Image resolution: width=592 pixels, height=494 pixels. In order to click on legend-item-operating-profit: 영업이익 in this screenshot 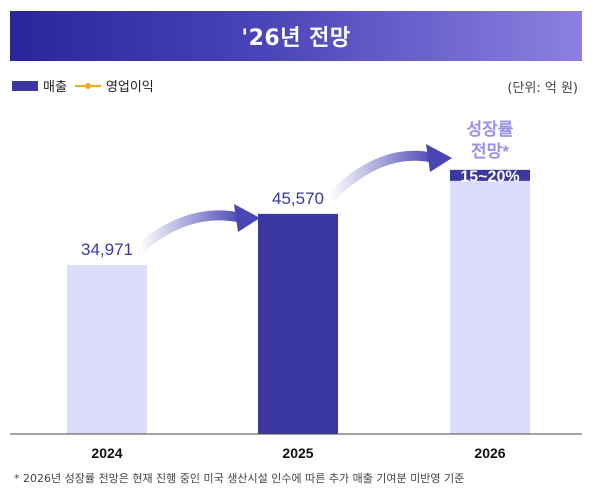, I will do `click(114, 85)`.